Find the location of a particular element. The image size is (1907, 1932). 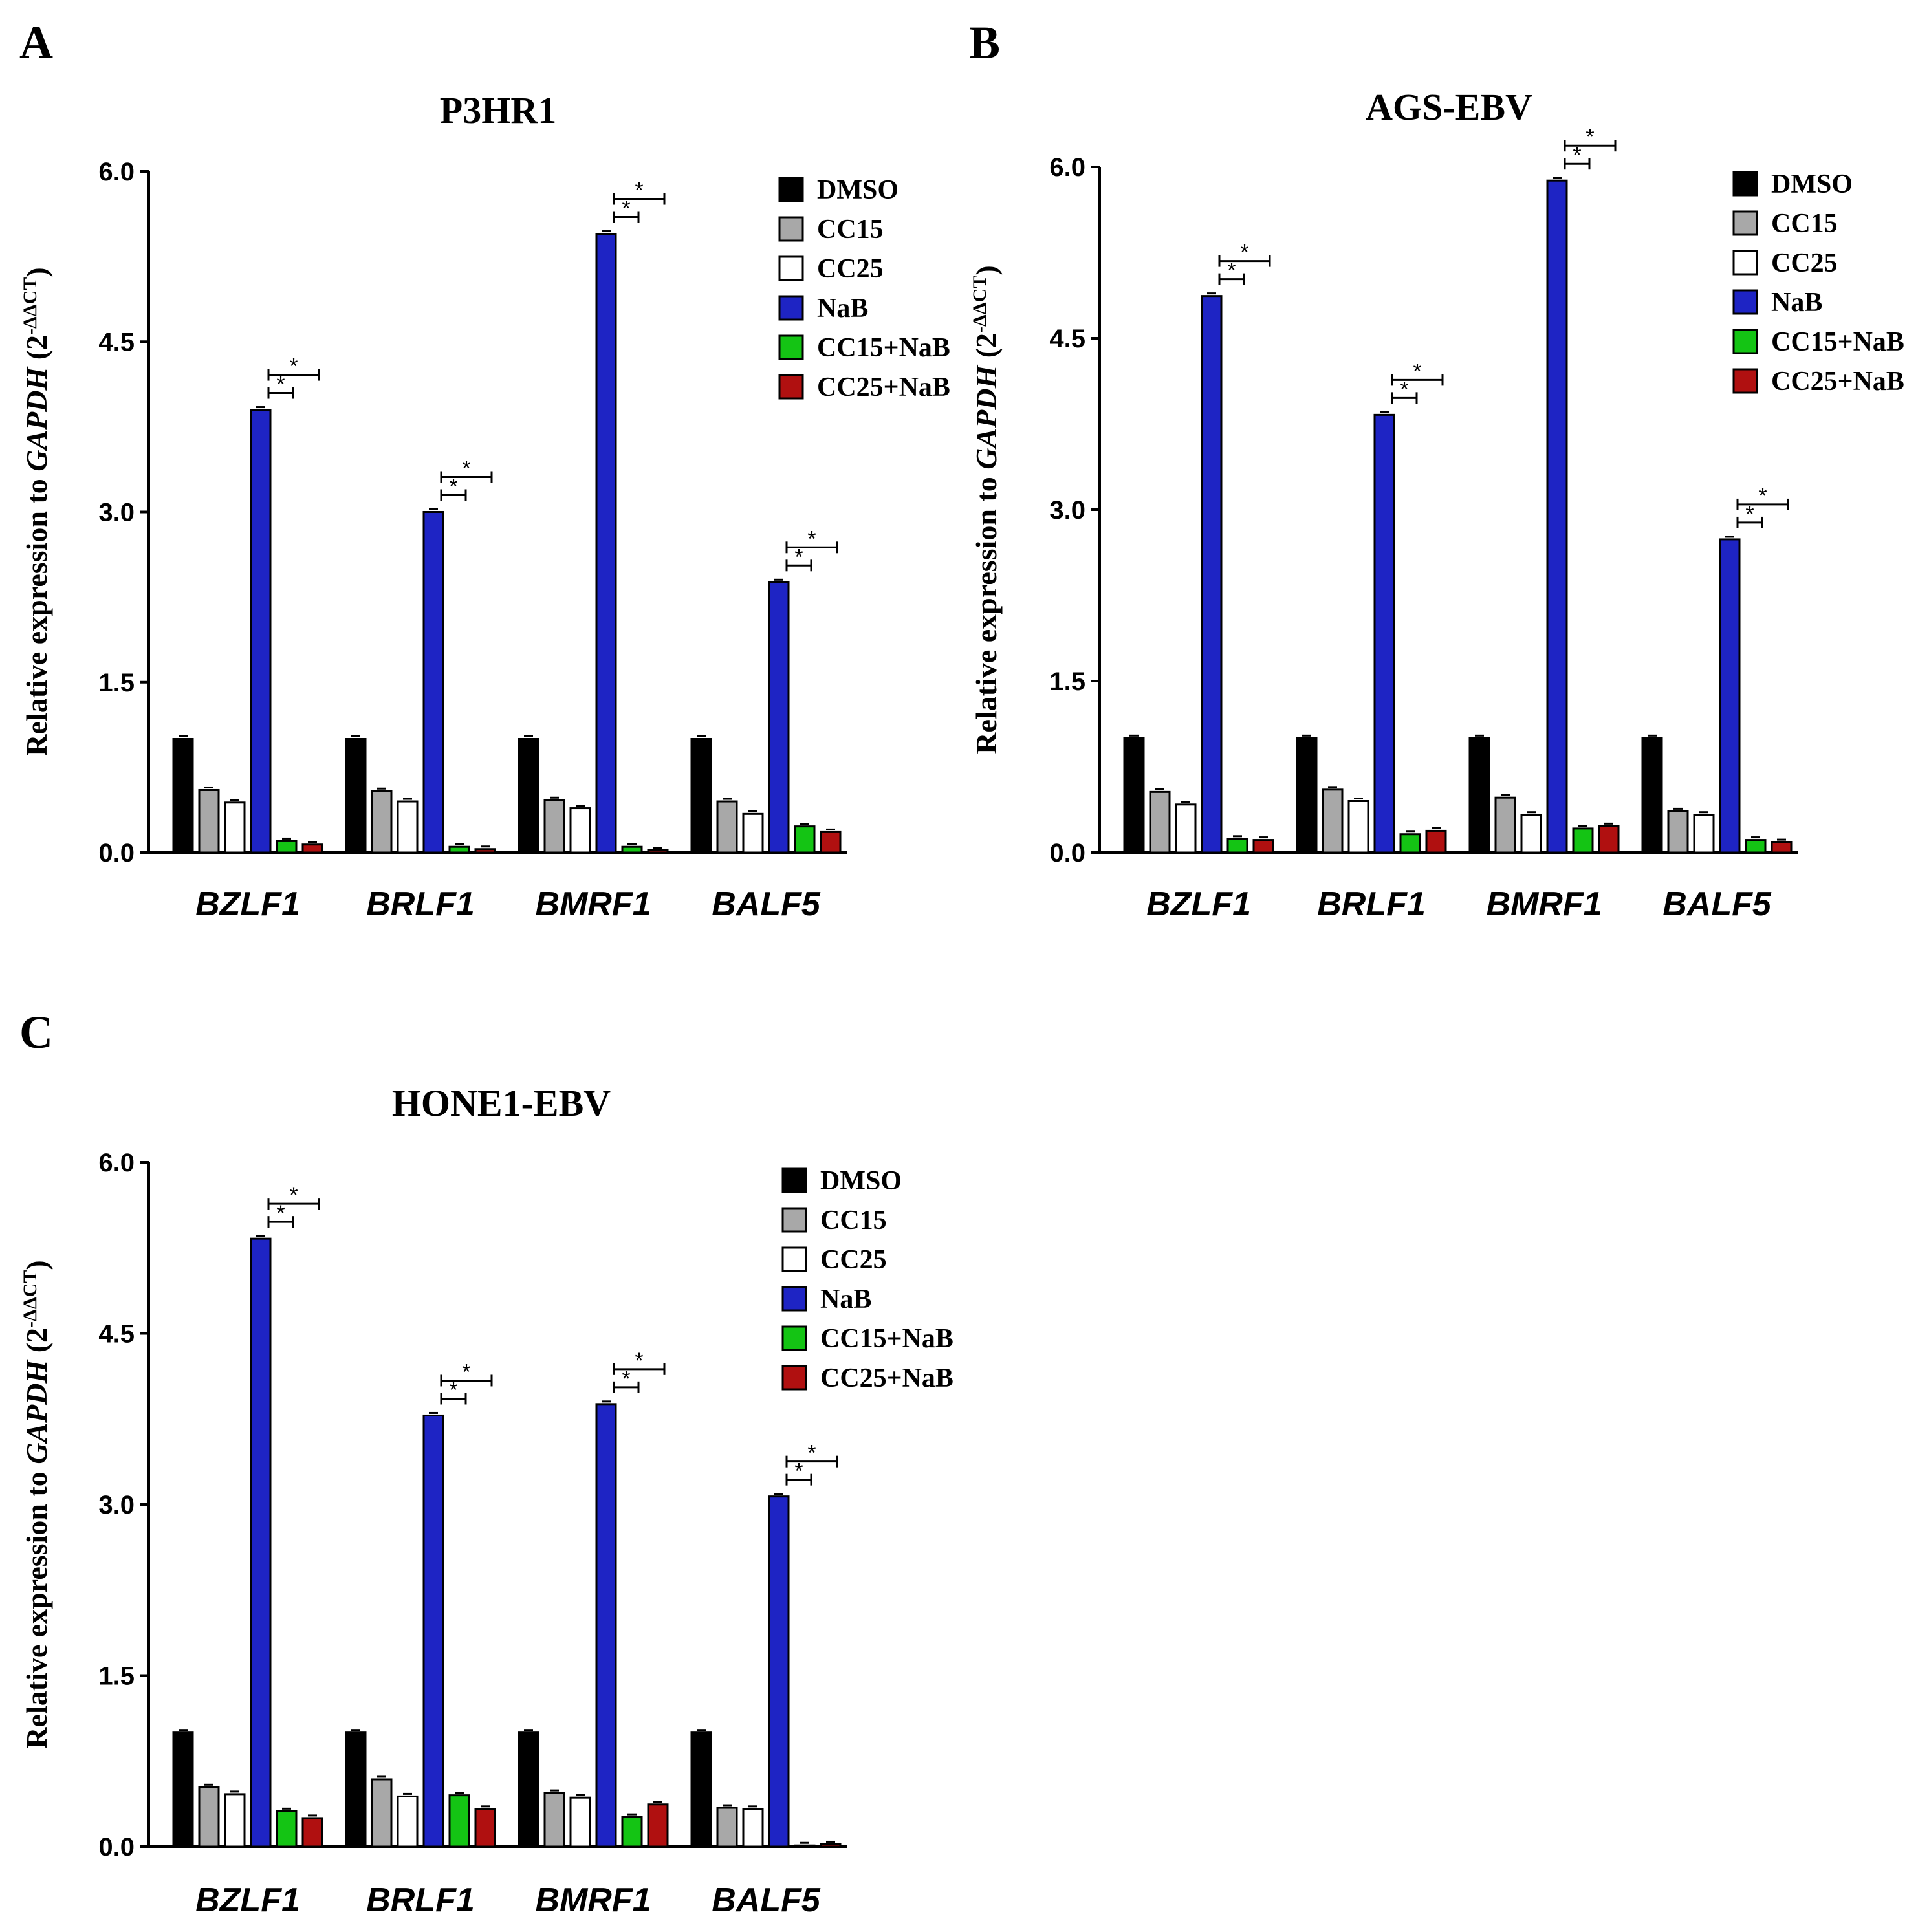

bar-balf5-nab is located at coordinates (779, 1671).